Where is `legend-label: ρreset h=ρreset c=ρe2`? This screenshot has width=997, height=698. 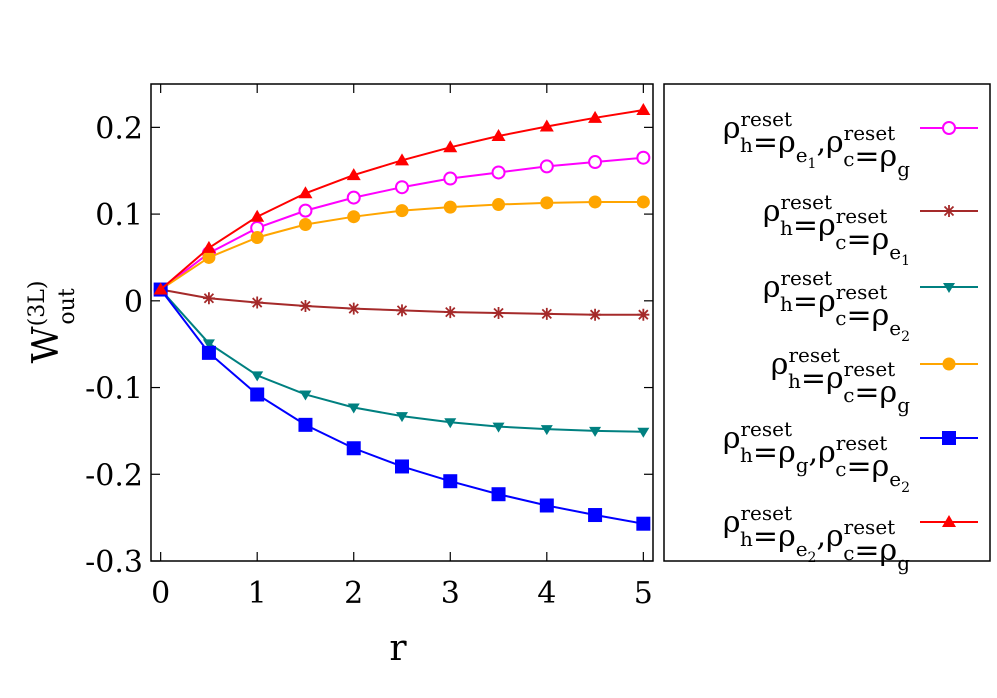
legend-label: ρreset h=ρreset c=ρe2 is located at coordinates (836, 305).